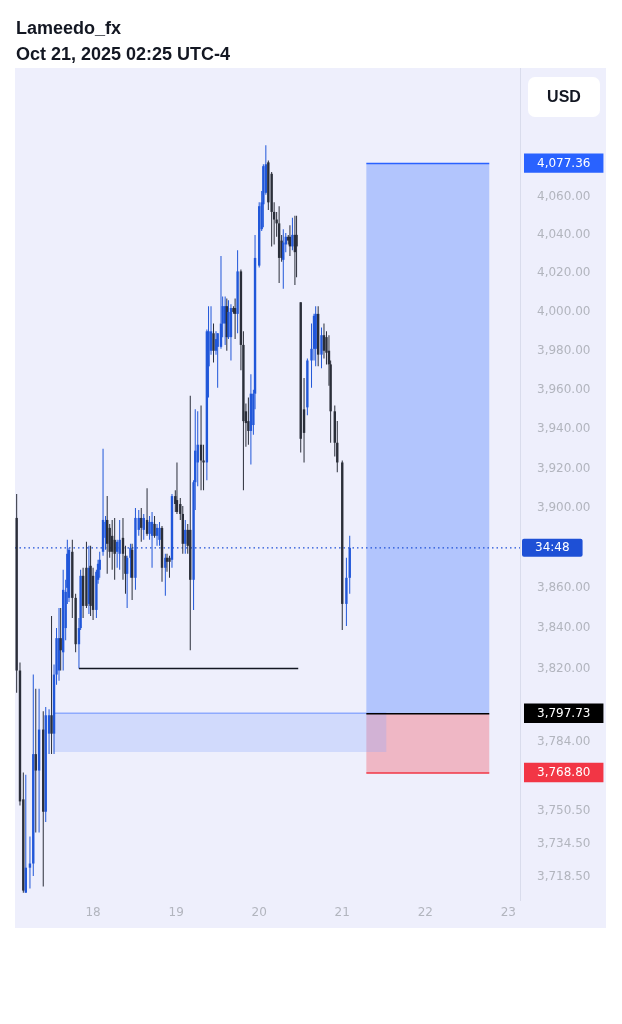  What do you see at coordinates (564, 842) in the screenshot?
I see `y-tick-label: 3,734.50` at bounding box center [564, 842].